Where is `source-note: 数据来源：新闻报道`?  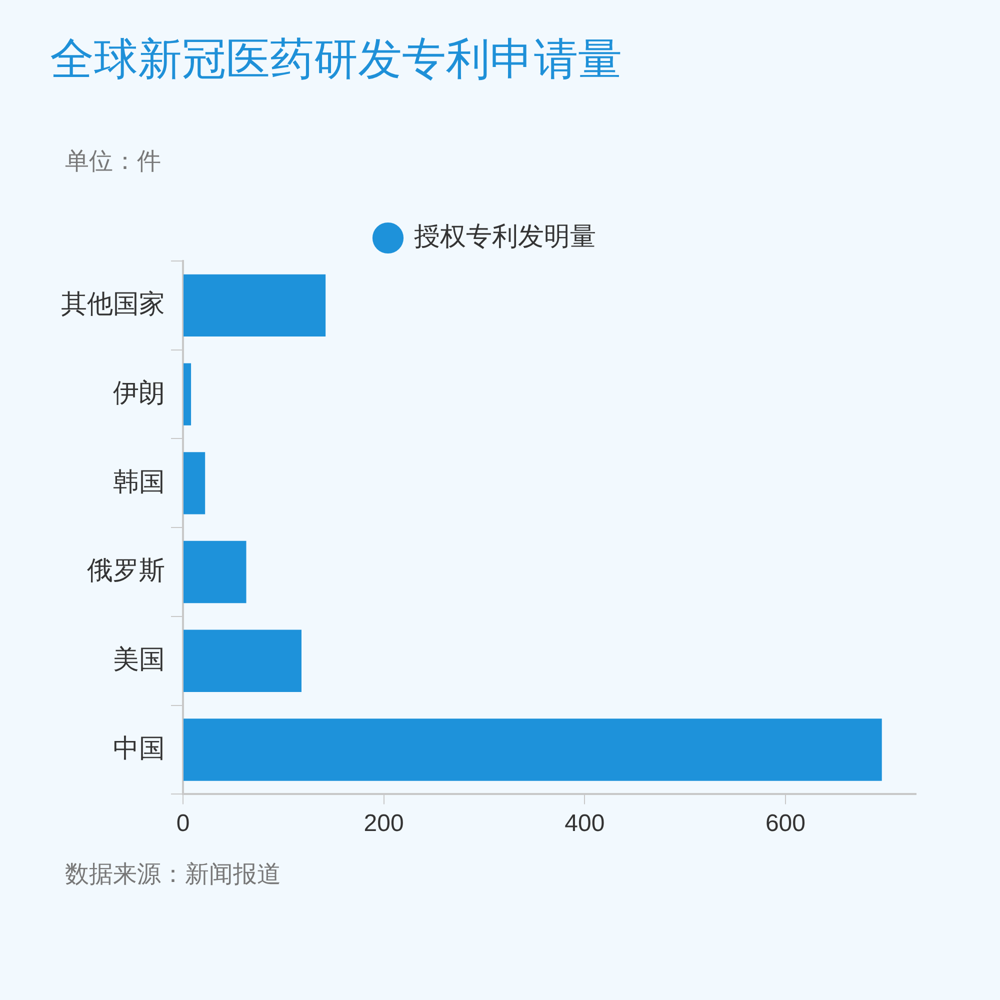 source-note: 数据来源：新闻报道 is located at coordinates (173, 874).